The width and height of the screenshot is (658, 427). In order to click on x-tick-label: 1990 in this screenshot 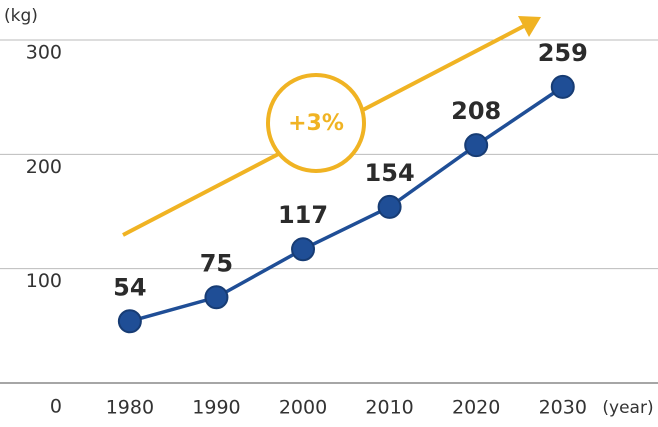, I will do `click(216, 408)`.